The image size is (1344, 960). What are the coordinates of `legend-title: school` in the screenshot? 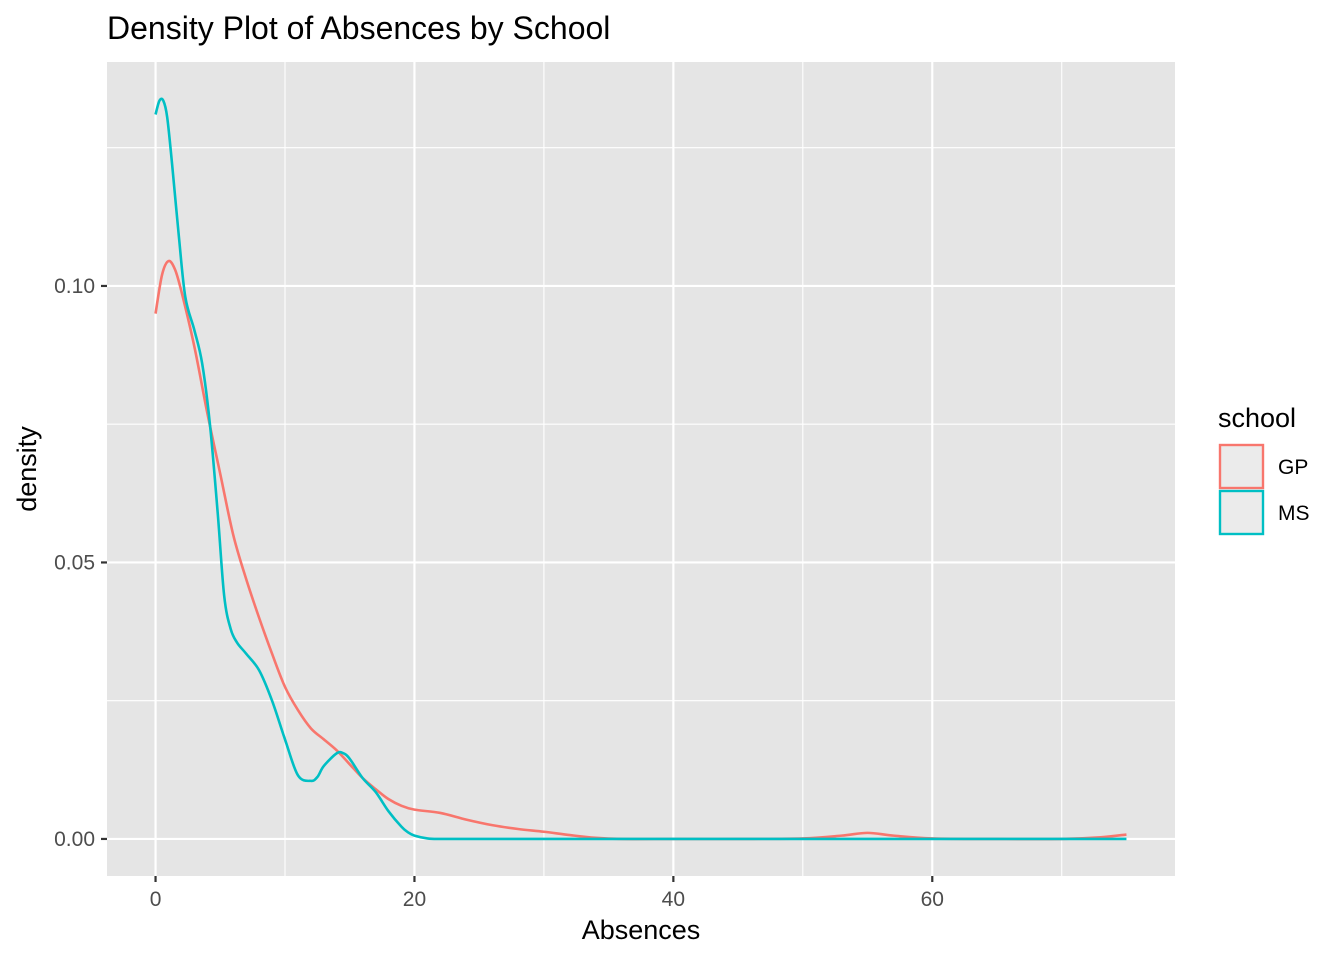 It's located at (1257, 418).